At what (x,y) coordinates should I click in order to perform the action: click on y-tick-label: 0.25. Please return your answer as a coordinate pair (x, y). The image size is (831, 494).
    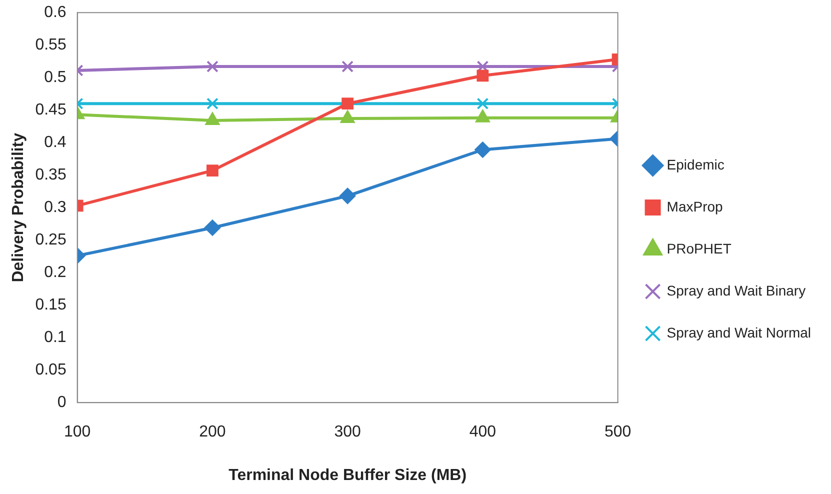
    Looking at the image, I should click on (50, 240).